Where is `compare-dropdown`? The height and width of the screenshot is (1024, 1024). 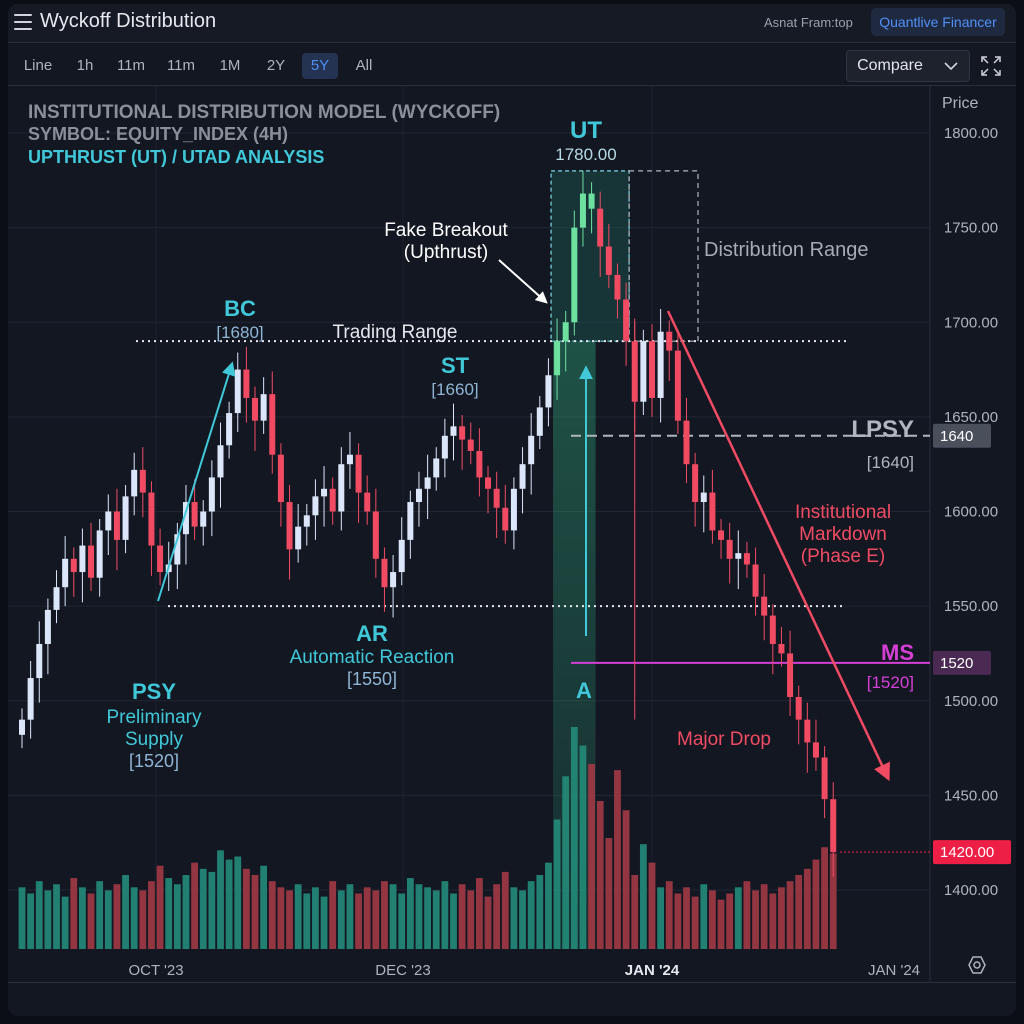
compare-dropdown is located at coordinates (951, 66).